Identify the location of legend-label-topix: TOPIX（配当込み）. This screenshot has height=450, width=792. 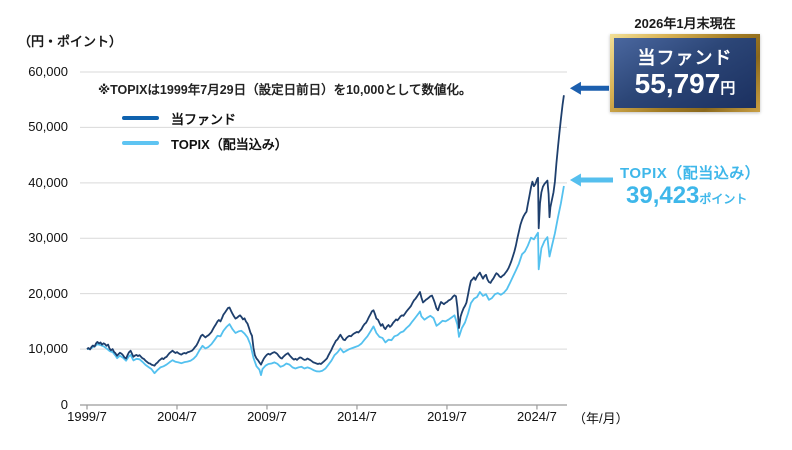
(229, 144).